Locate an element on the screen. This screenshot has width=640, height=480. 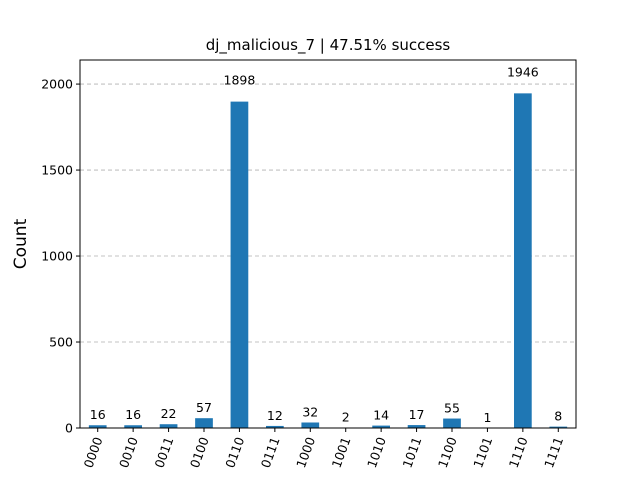
data-label-1110: 1946 is located at coordinates (523, 71).